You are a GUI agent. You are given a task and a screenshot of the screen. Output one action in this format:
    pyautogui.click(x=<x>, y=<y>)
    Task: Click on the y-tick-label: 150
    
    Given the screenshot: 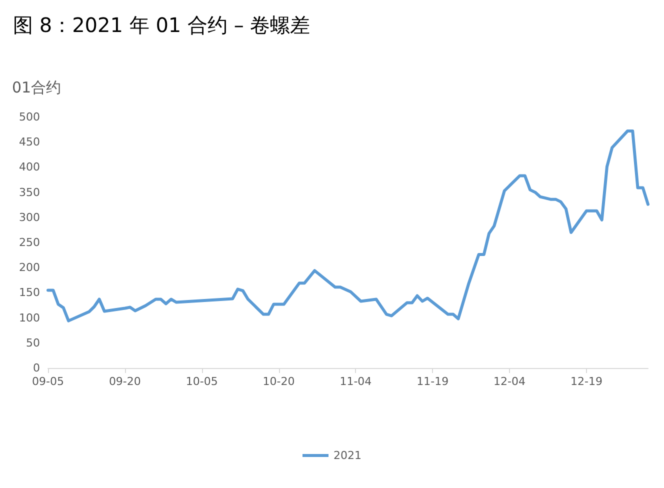 What is the action you would take?
    pyautogui.click(x=29, y=293)
    